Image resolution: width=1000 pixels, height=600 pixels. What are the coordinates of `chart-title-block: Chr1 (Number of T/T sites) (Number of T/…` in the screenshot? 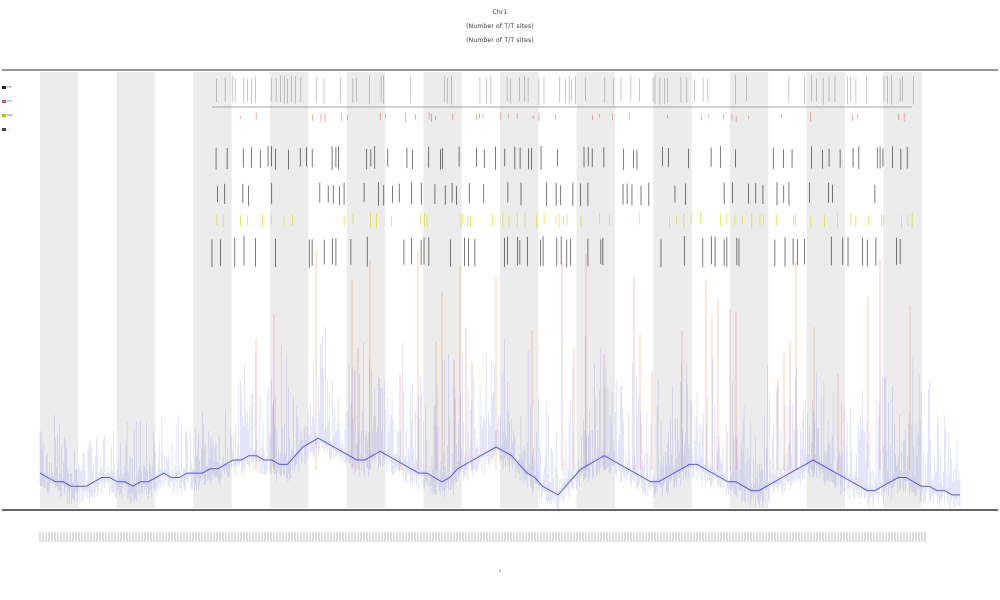 It's located at (500, 27).